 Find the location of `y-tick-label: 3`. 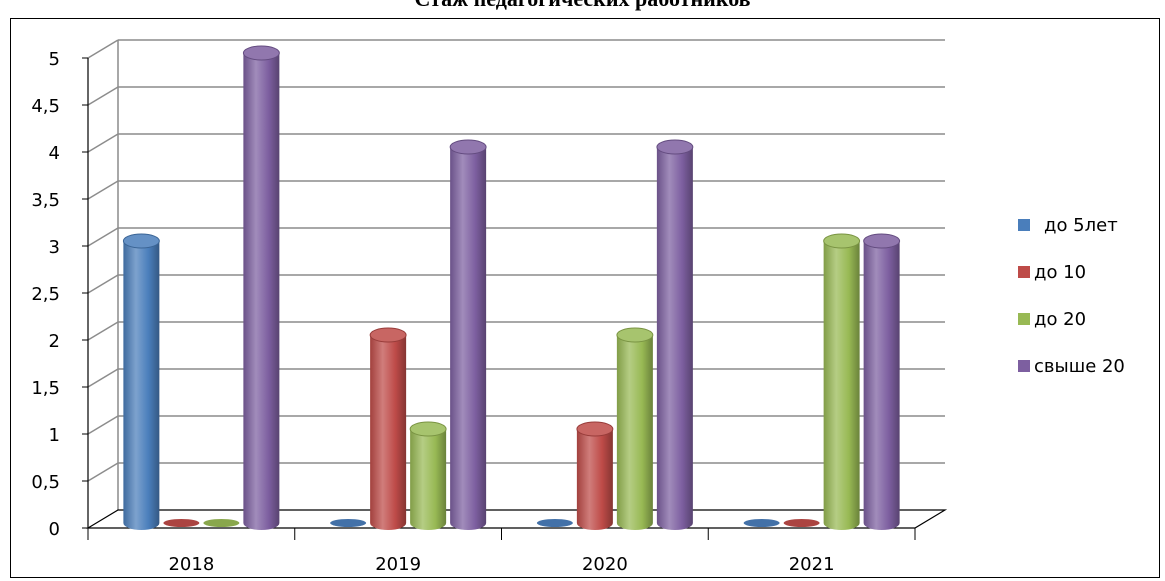

y-tick-label: 3 is located at coordinates (54, 247).